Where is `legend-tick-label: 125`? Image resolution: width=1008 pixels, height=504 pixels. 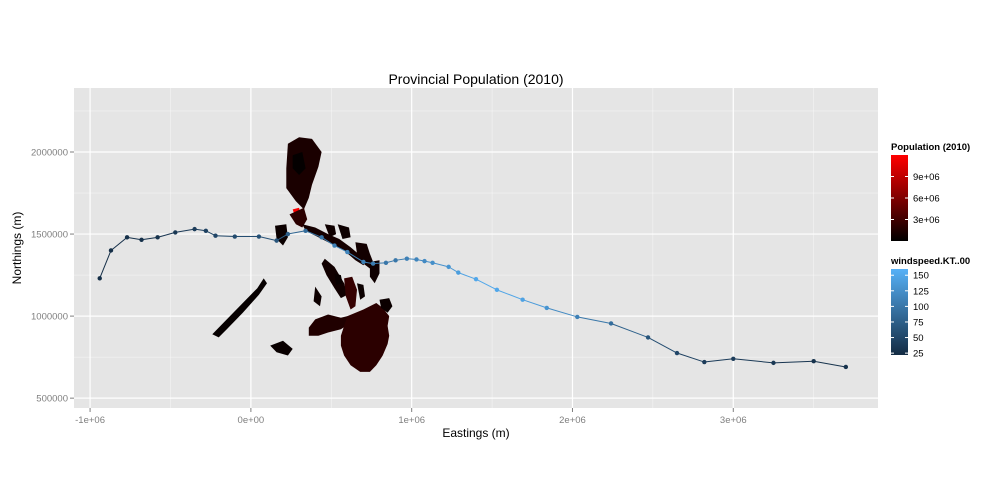 legend-tick-label: 125 is located at coordinates (921, 291).